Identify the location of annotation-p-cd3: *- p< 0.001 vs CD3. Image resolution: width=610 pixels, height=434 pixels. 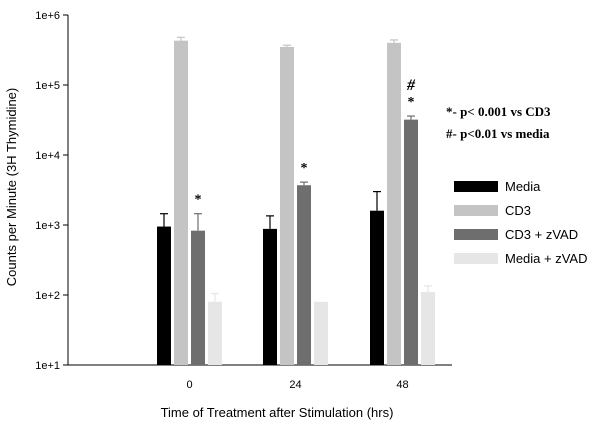
(498, 111).